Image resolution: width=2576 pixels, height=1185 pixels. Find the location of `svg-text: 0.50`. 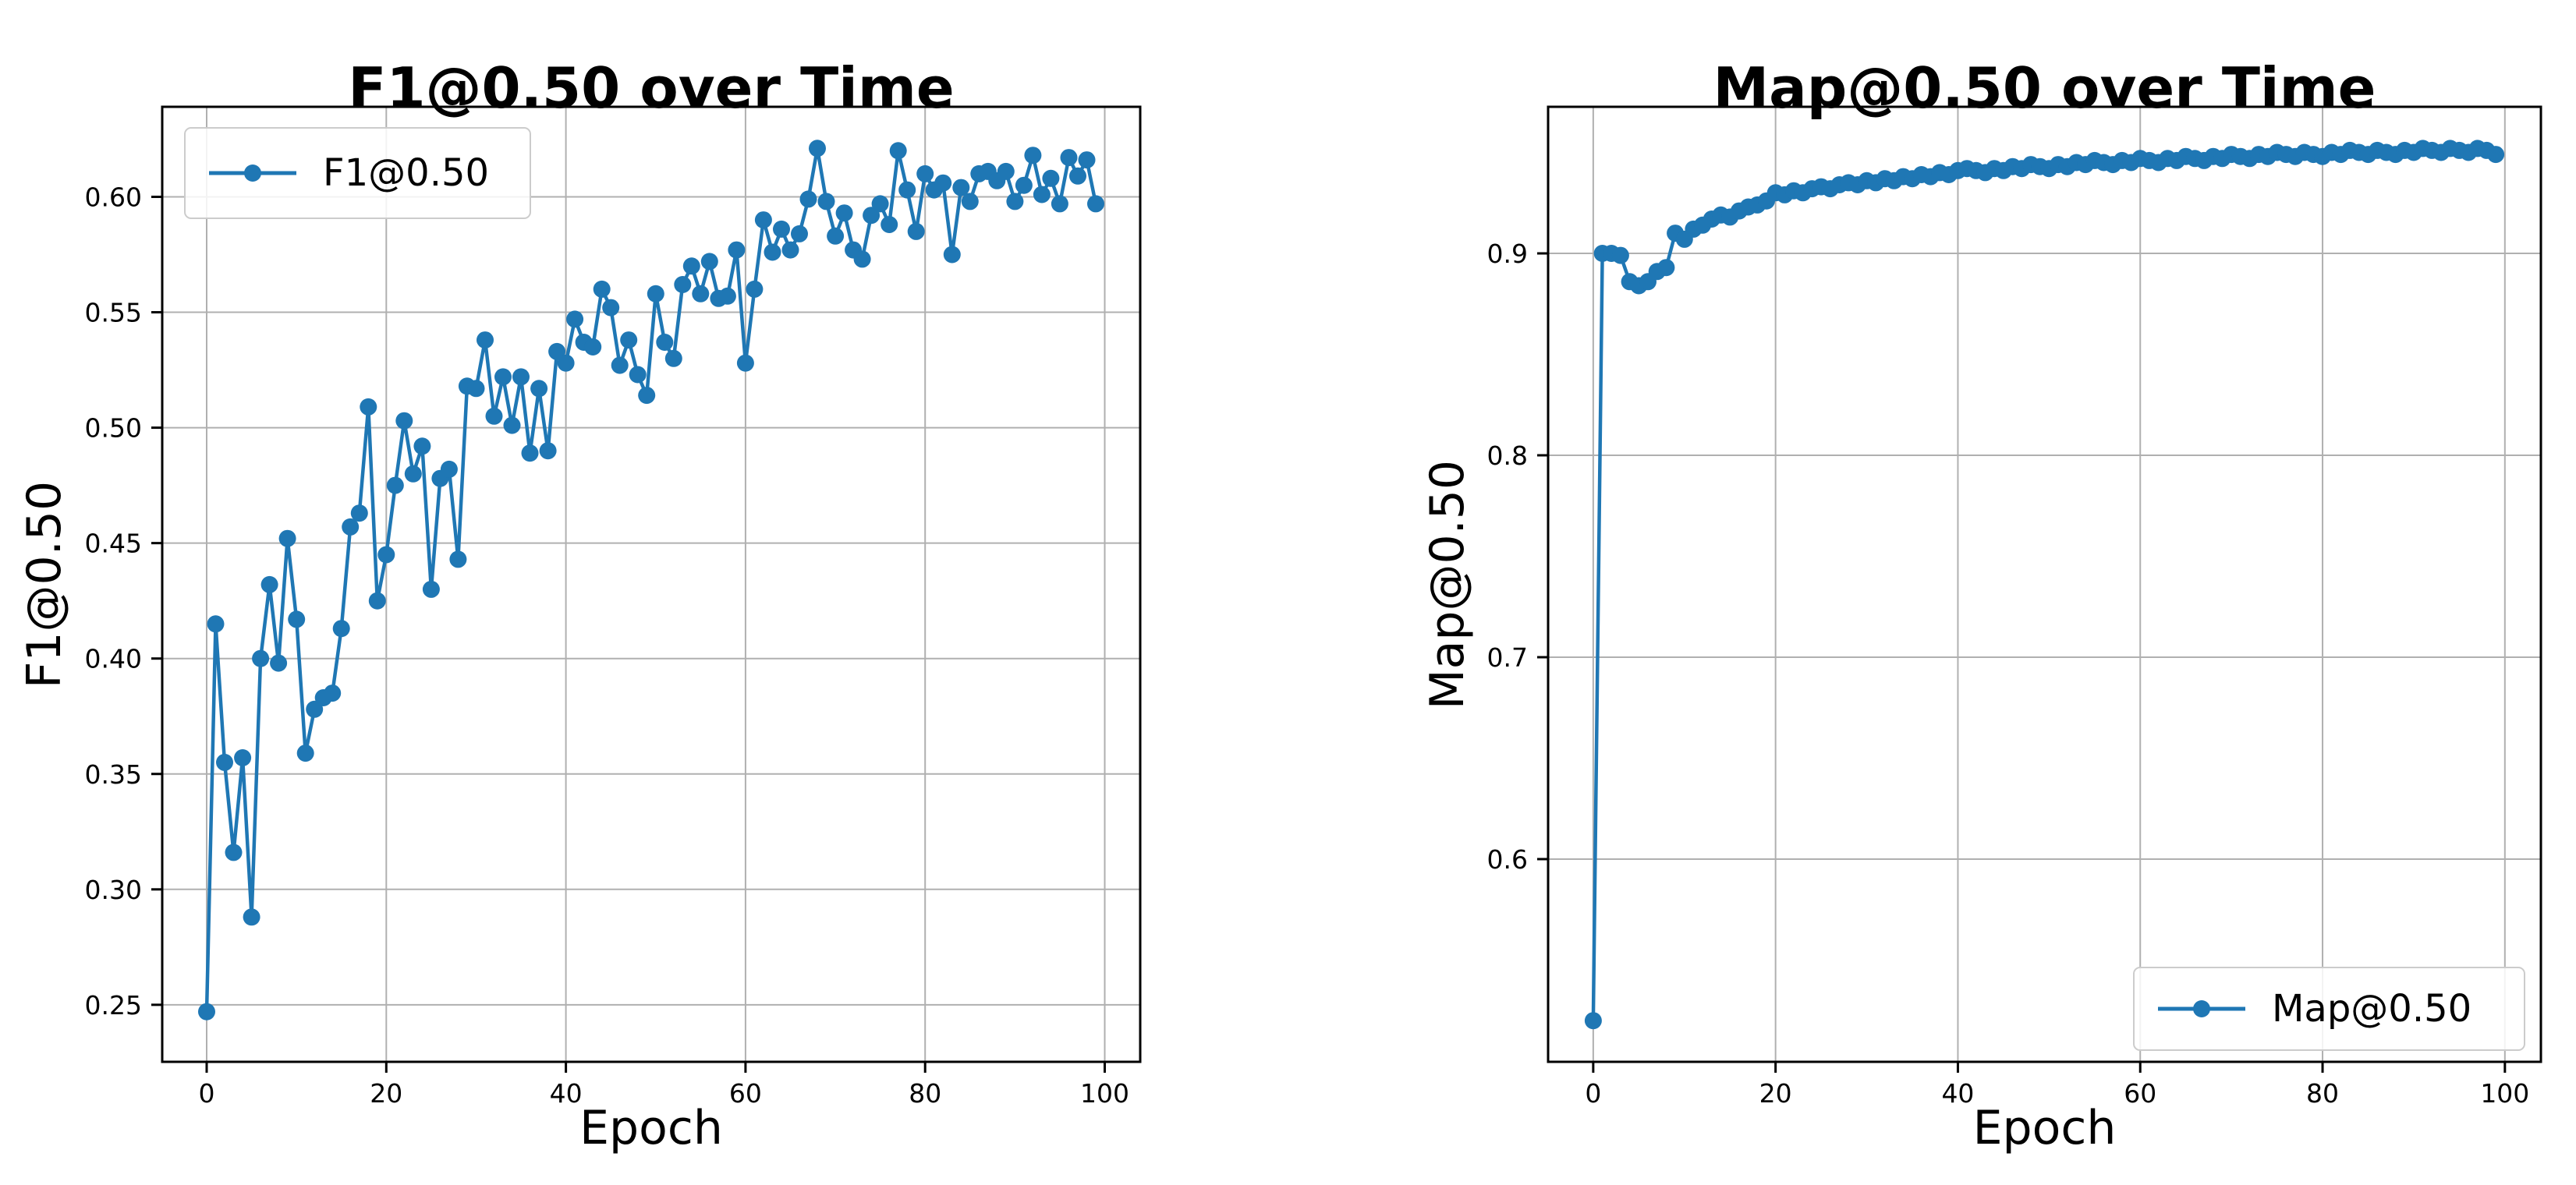

svg-text: 0.50 is located at coordinates (113, 428).